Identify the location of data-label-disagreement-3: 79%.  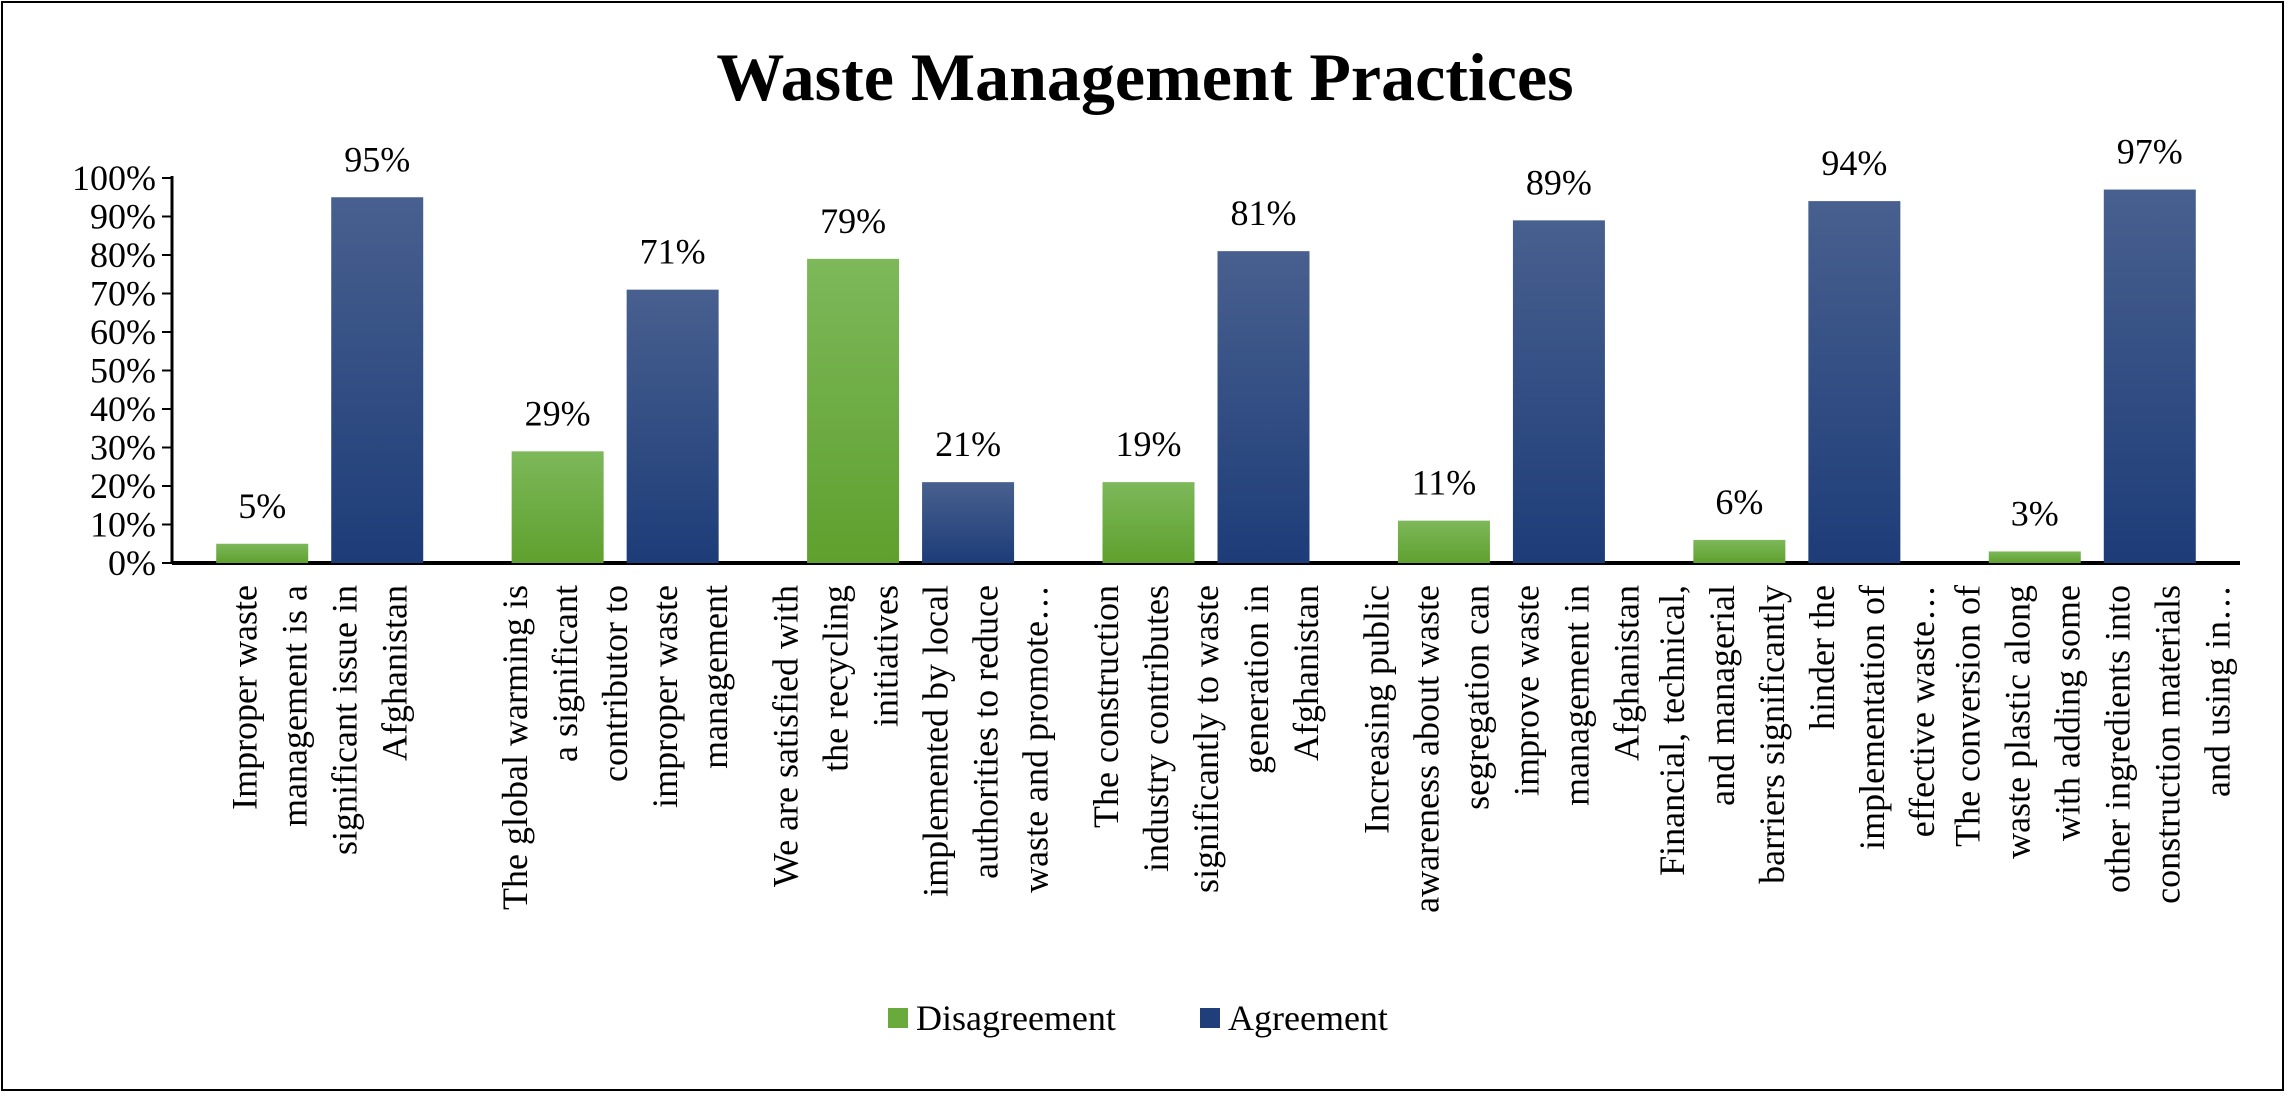
(853, 221).